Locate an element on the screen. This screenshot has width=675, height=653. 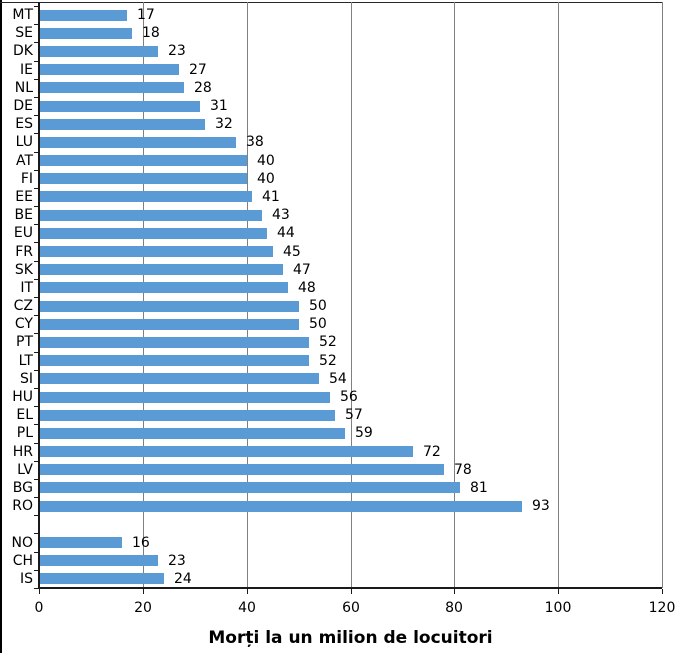
bar-IS is located at coordinates (101, 578).